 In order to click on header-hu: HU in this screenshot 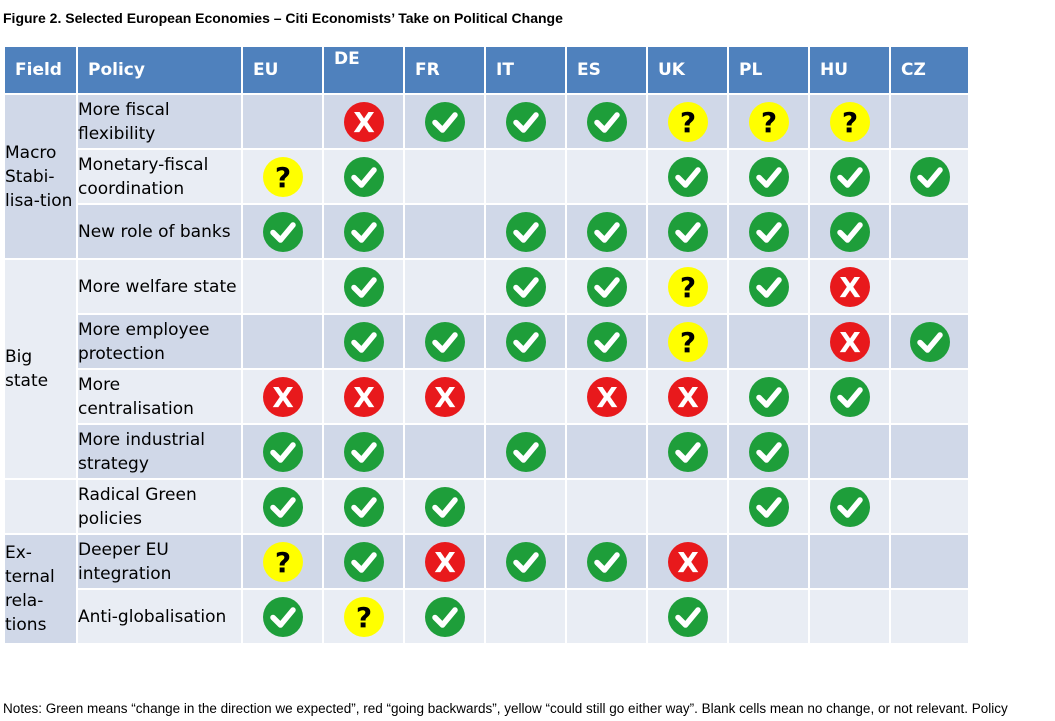, I will do `click(849, 70)`.